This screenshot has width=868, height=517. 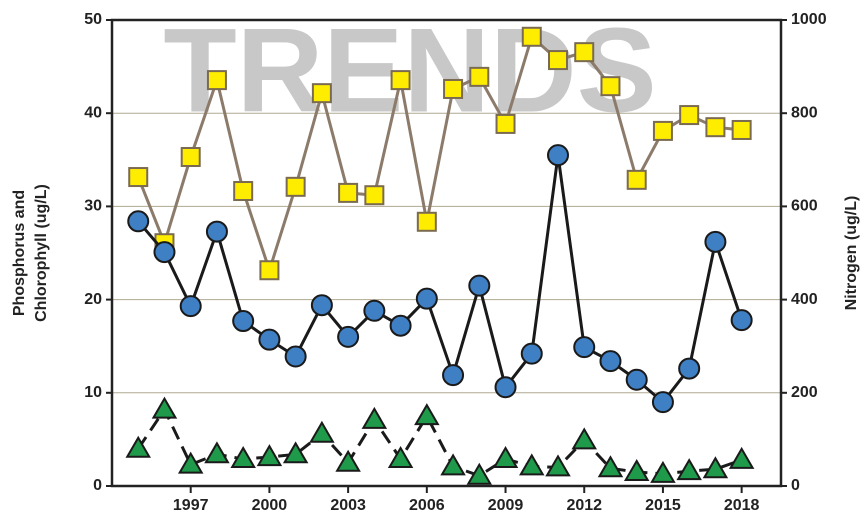 I want to click on y2-tick-label: 800, so click(x=804, y=112).